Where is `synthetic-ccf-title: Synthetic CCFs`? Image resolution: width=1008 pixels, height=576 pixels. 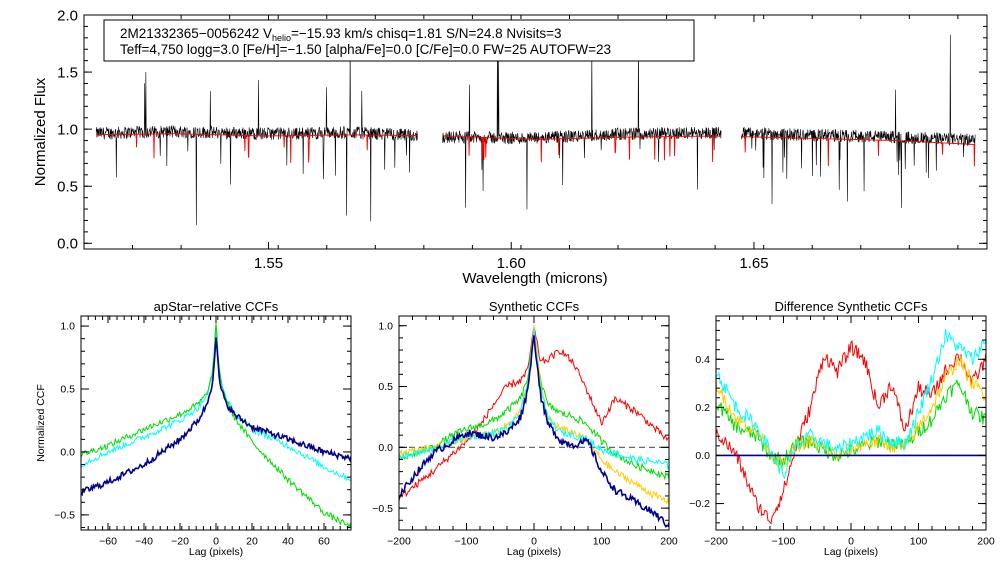
synthetic-ccf-title: Synthetic CCFs is located at coordinates (534, 306).